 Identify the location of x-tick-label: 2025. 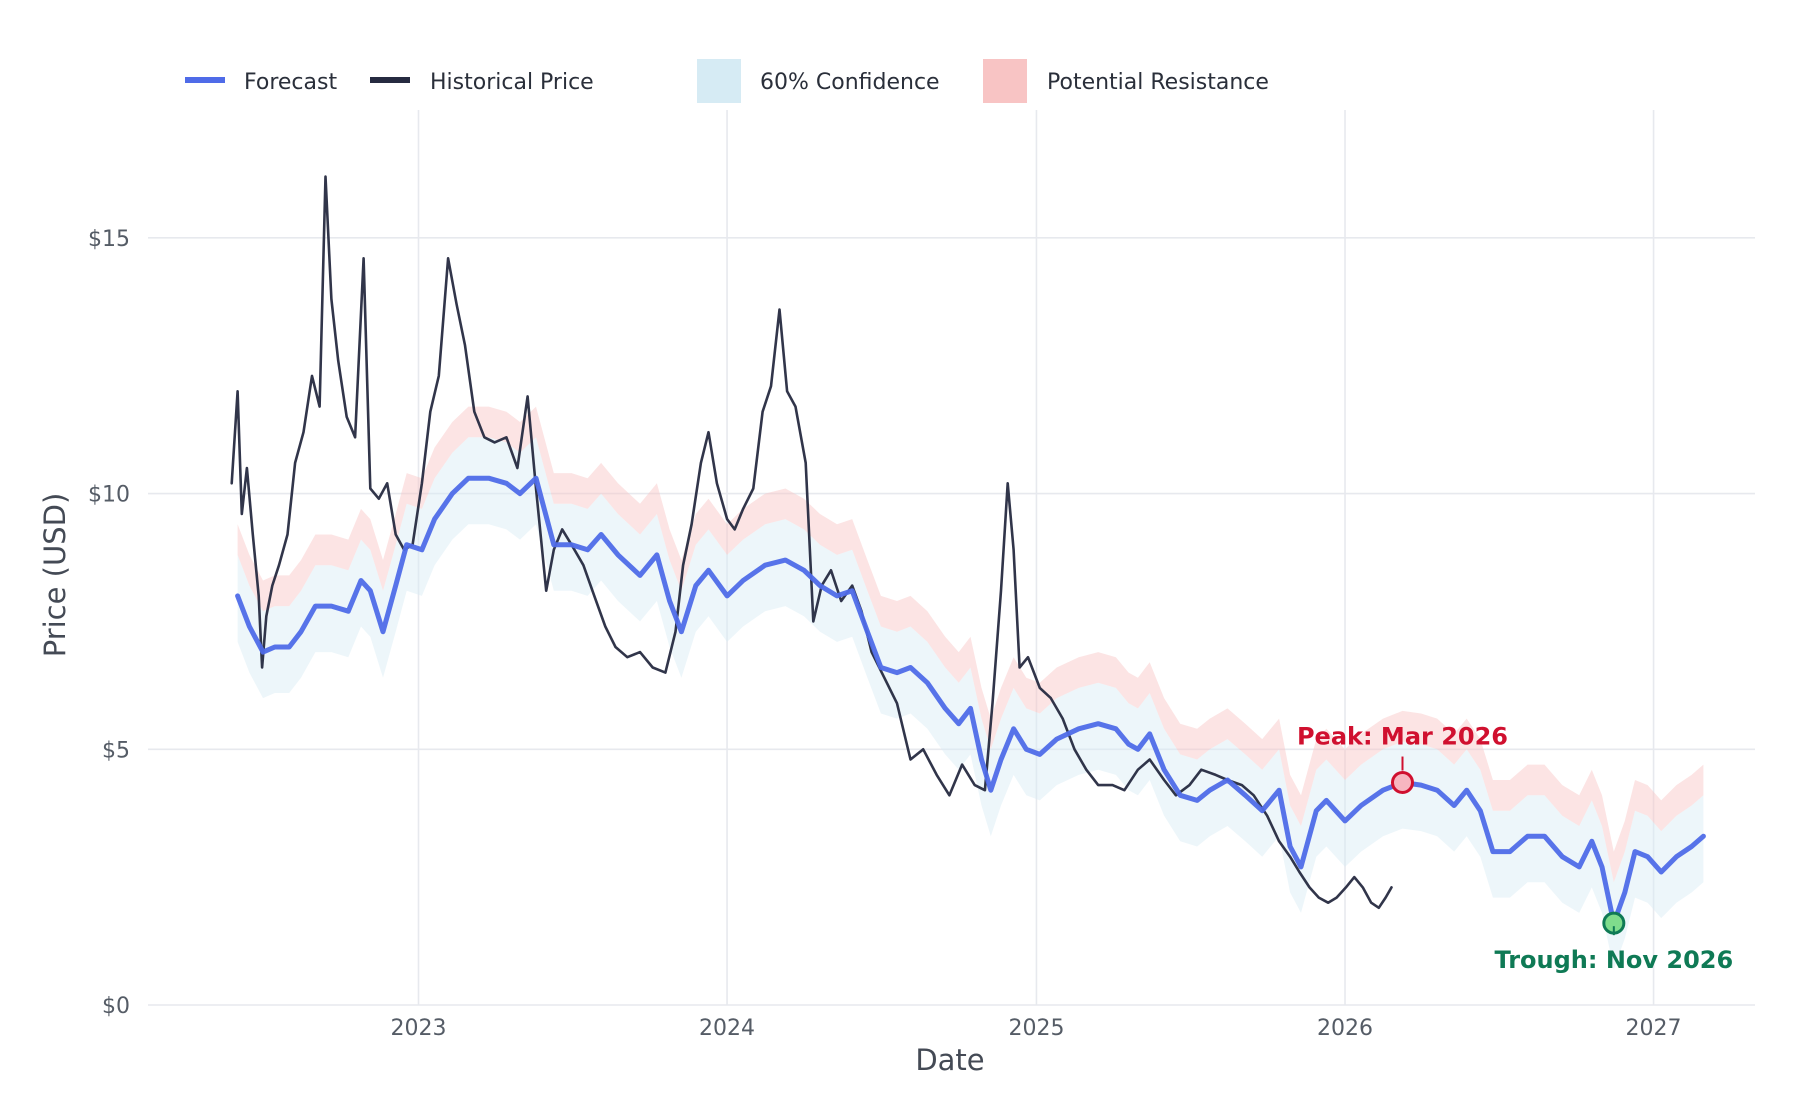
(1036, 1028).